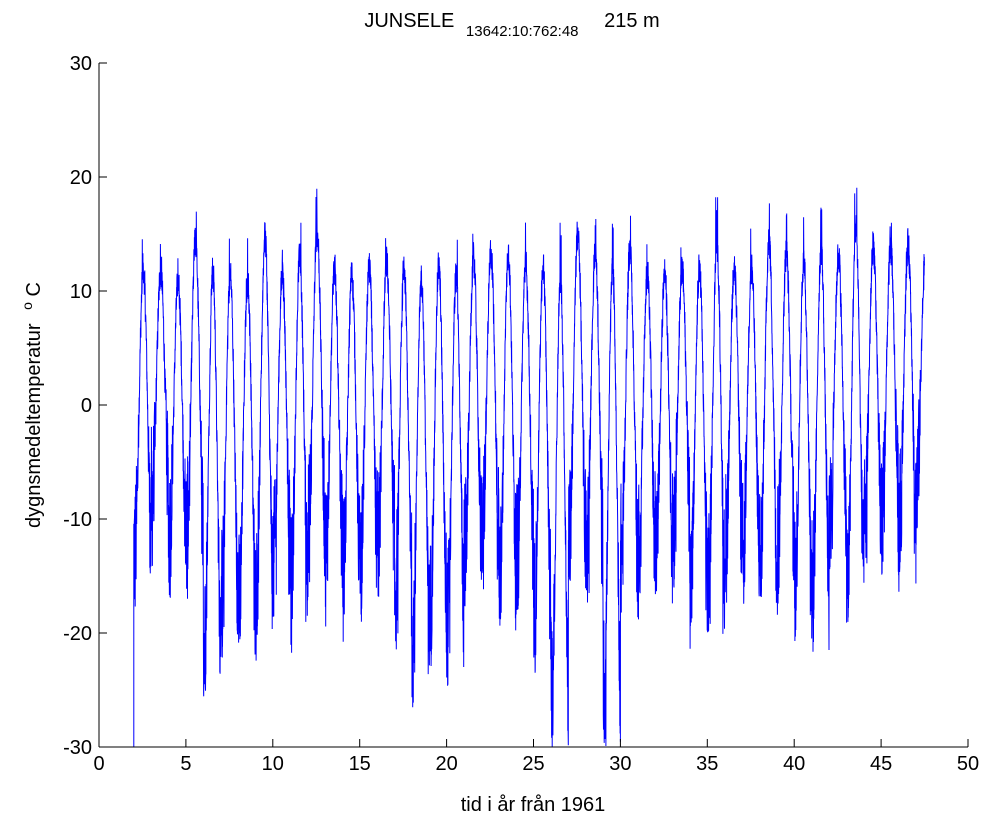 The image size is (987, 818). I want to click on y-tick-label: -20, so click(77, 634).